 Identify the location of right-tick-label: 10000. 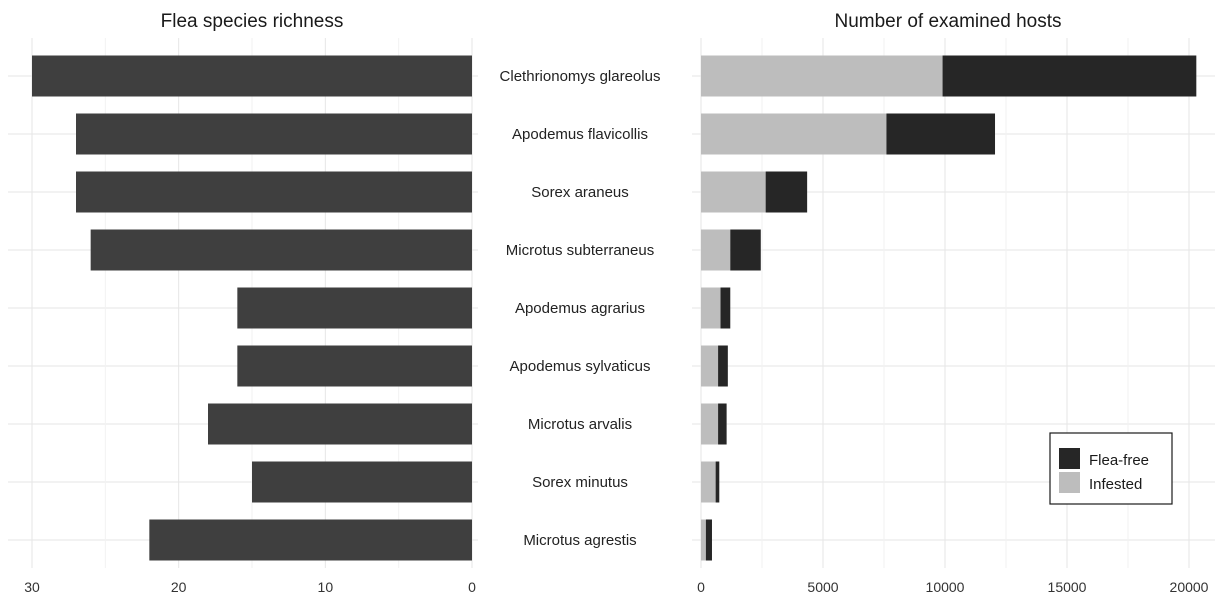
(945, 587).